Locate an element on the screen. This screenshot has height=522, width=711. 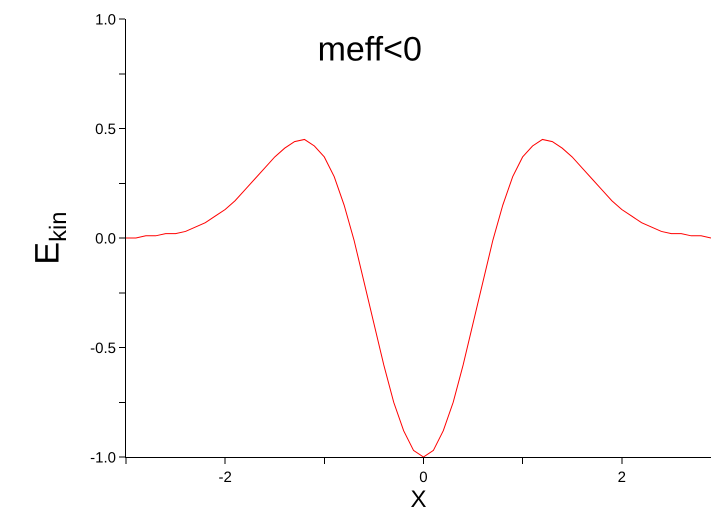
y-tick-label: -1.0 is located at coordinates (103, 457).